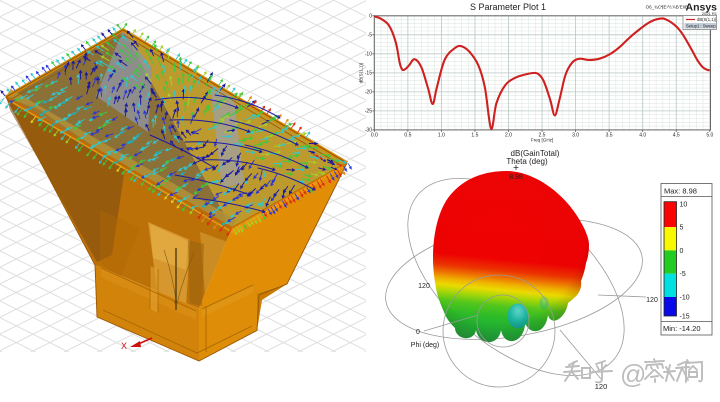 Image resolution: width=720 pixels, height=402 pixels. What do you see at coordinates (709, 136) in the screenshot?
I see `svg-text: 5.0` at bounding box center [709, 136].